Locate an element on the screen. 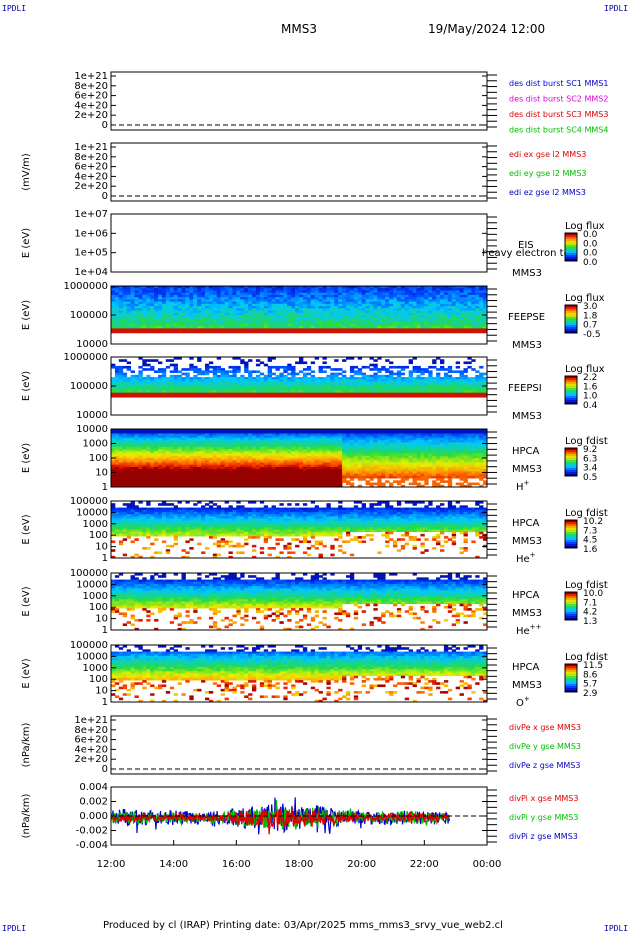 The height and width of the screenshot is (934, 630). colorbar-label: 0.0 is located at coordinates (590, 263).